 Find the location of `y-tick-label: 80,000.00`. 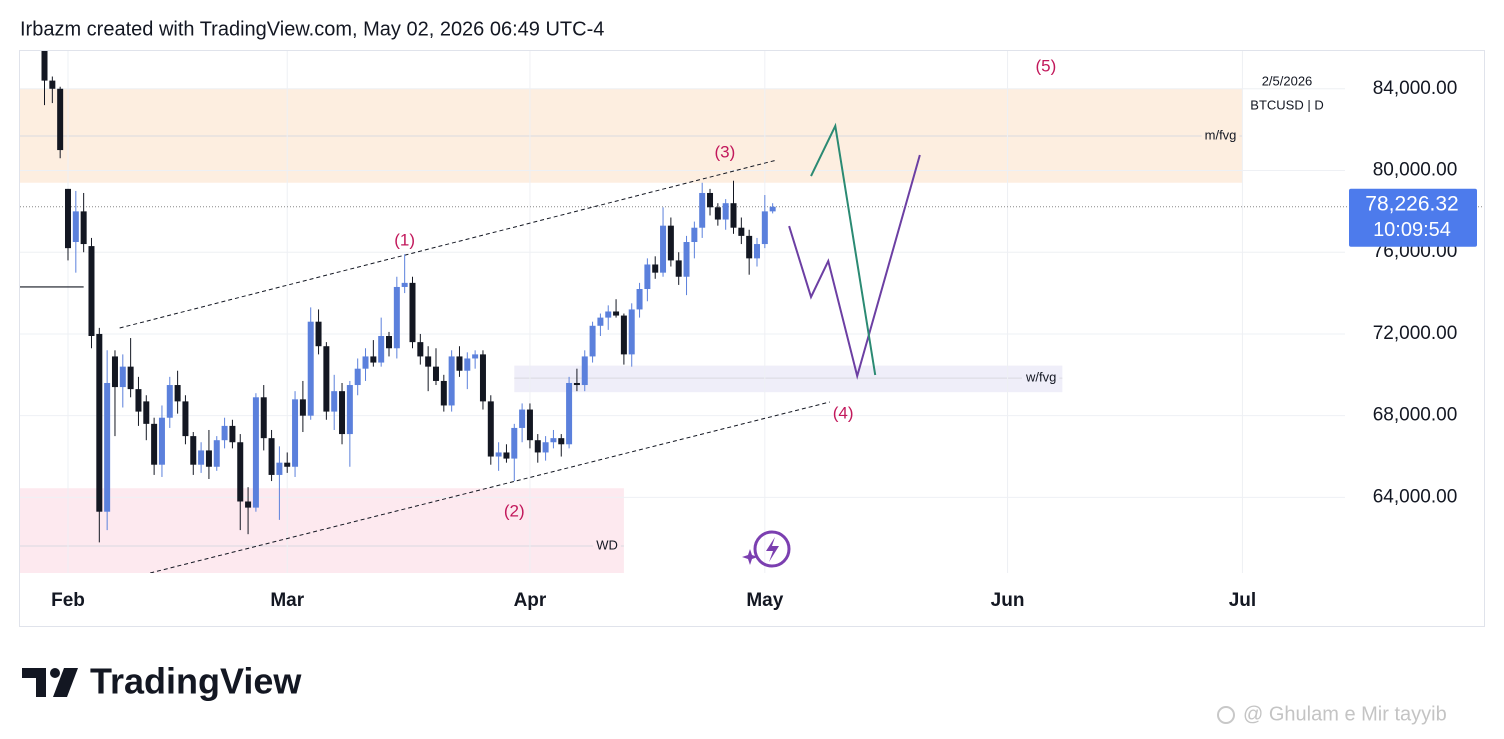

y-tick-label: 80,000.00 is located at coordinates (1415, 170).